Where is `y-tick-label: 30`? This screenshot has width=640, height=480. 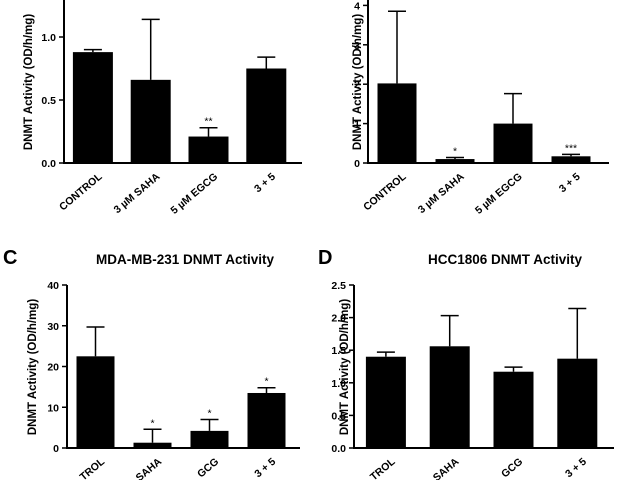 y-tick-label: 30 is located at coordinates (53, 327).